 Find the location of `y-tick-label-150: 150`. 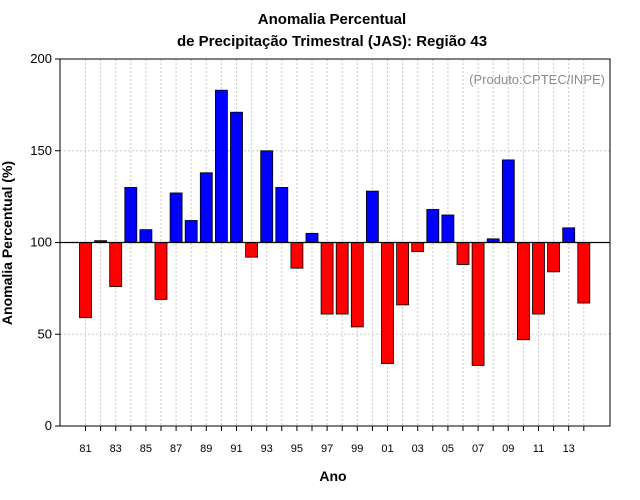

y-tick-label-150: 150 is located at coordinates (41, 150).